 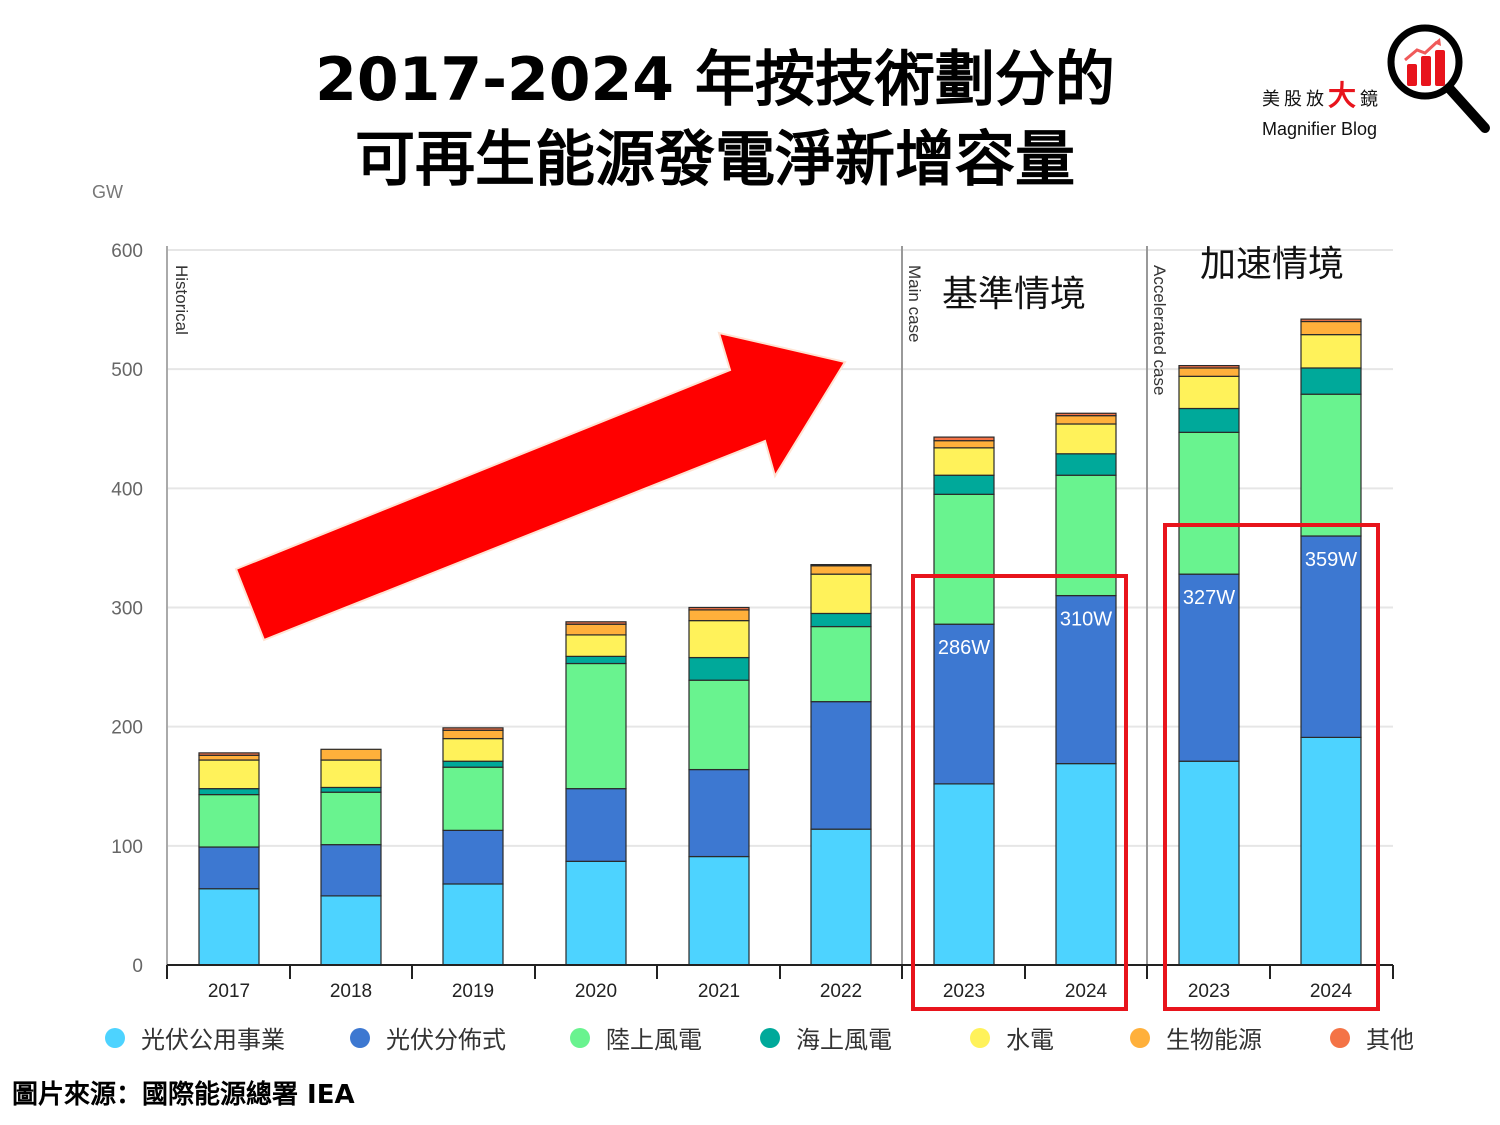 I want to click on bar-stack-2018, so click(x=351, y=857).